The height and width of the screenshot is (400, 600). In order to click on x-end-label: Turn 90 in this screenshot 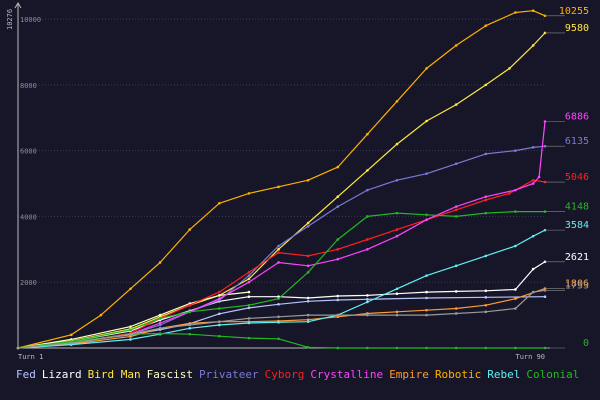, I will do `click(530, 357)`.